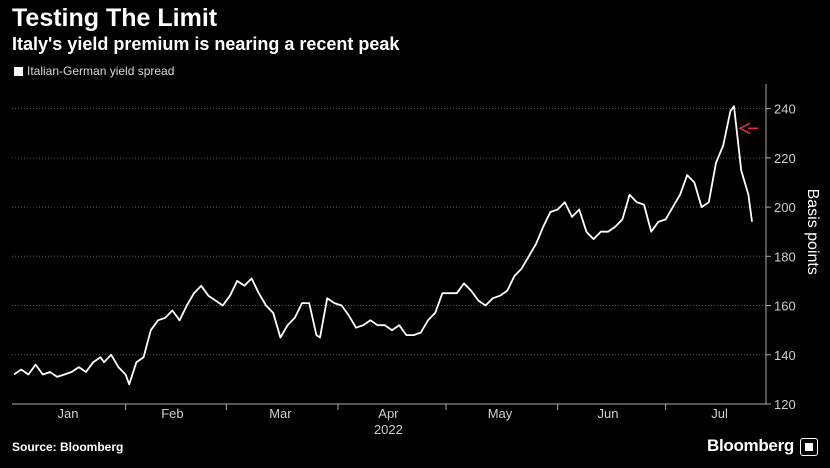 This screenshot has height=468, width=830. Describe the element at coordinates (388, 413) in the screenshot. I see `x-tick-label-apr: Apr` at that location.